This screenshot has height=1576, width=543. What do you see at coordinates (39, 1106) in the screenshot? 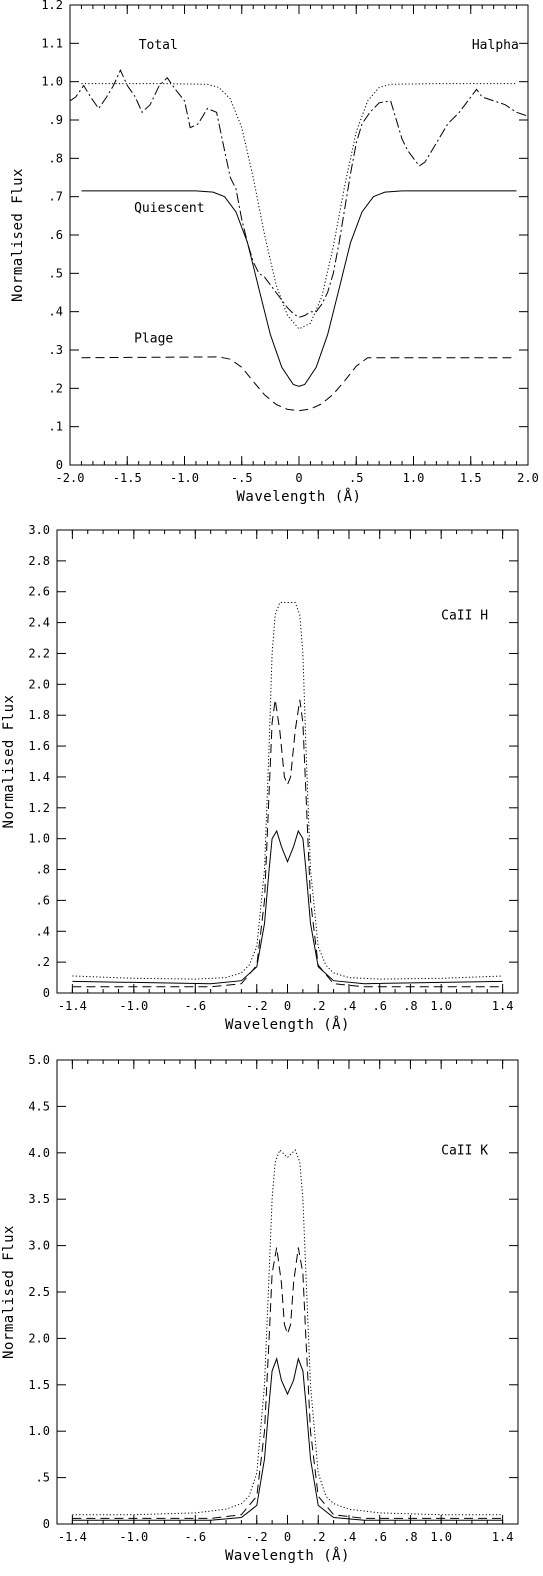
I see `y-tick-label: 4.5` at bounding box center [39, 1106].